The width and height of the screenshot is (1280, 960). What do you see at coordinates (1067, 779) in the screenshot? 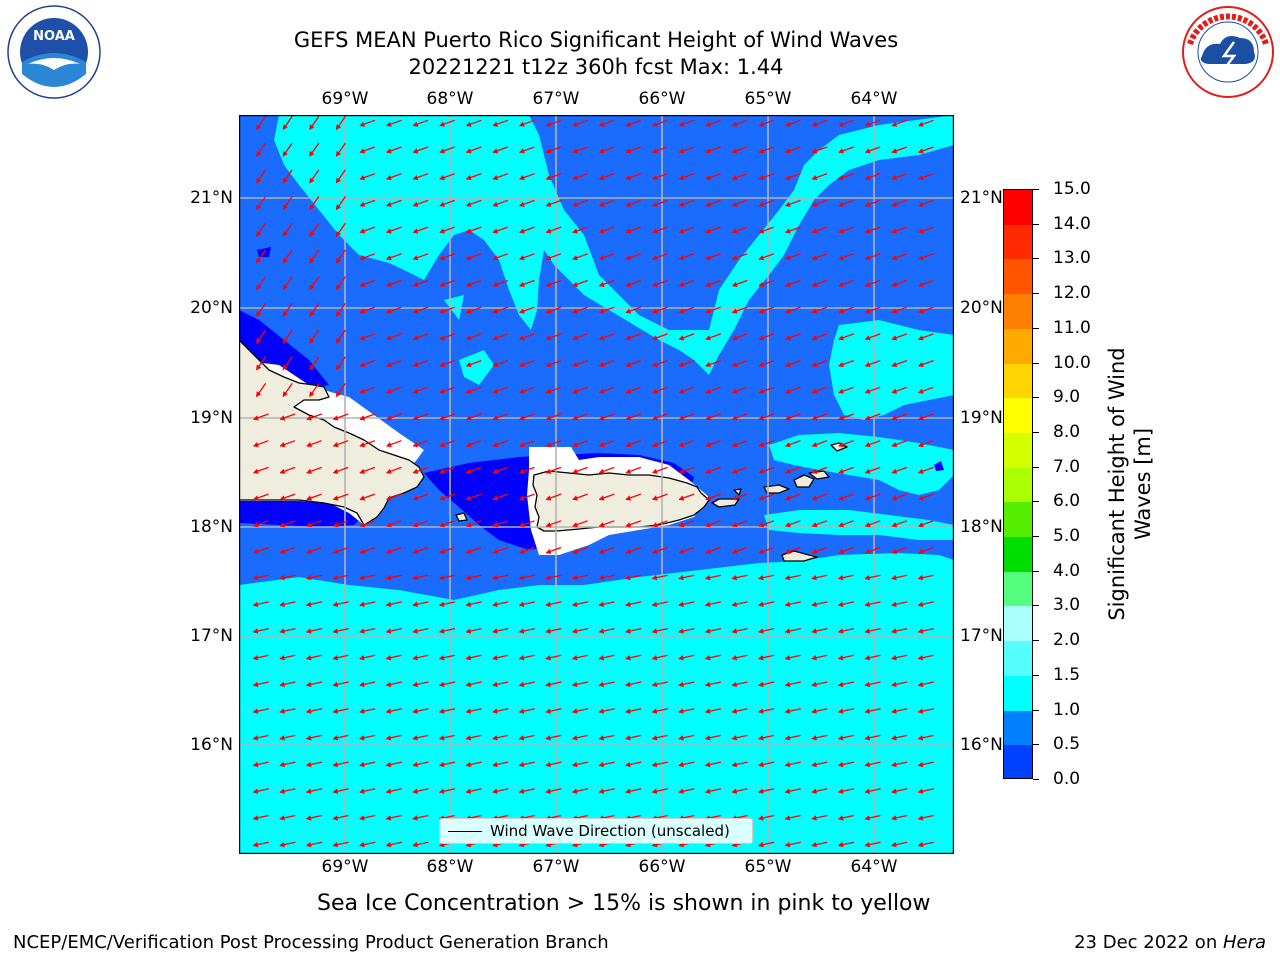
I see `colorbar-tick-label: 0.0` at bounding box center [1067, 779].